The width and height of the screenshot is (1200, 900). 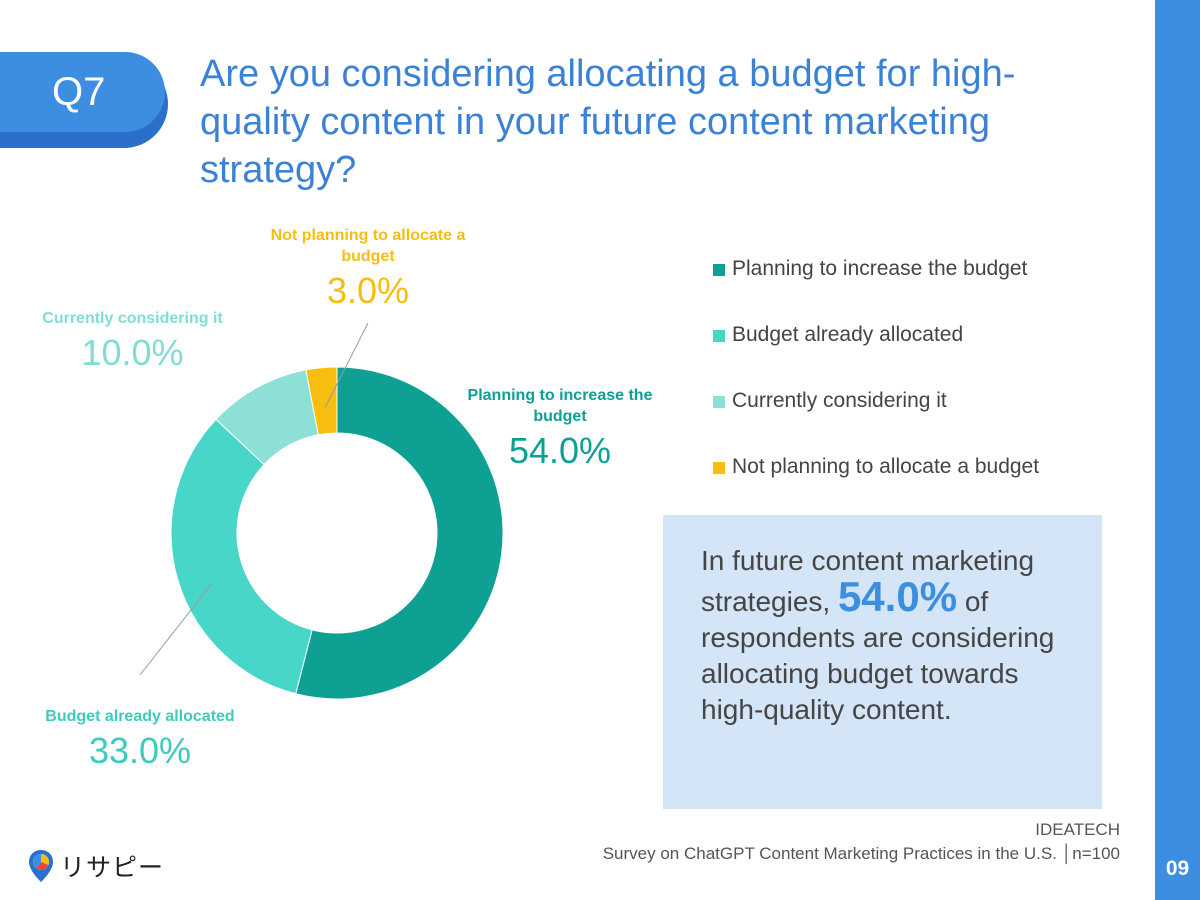 I want to click on slice-label-allocated: Budget already allocated 33.0%, so click(x=140, y=739).